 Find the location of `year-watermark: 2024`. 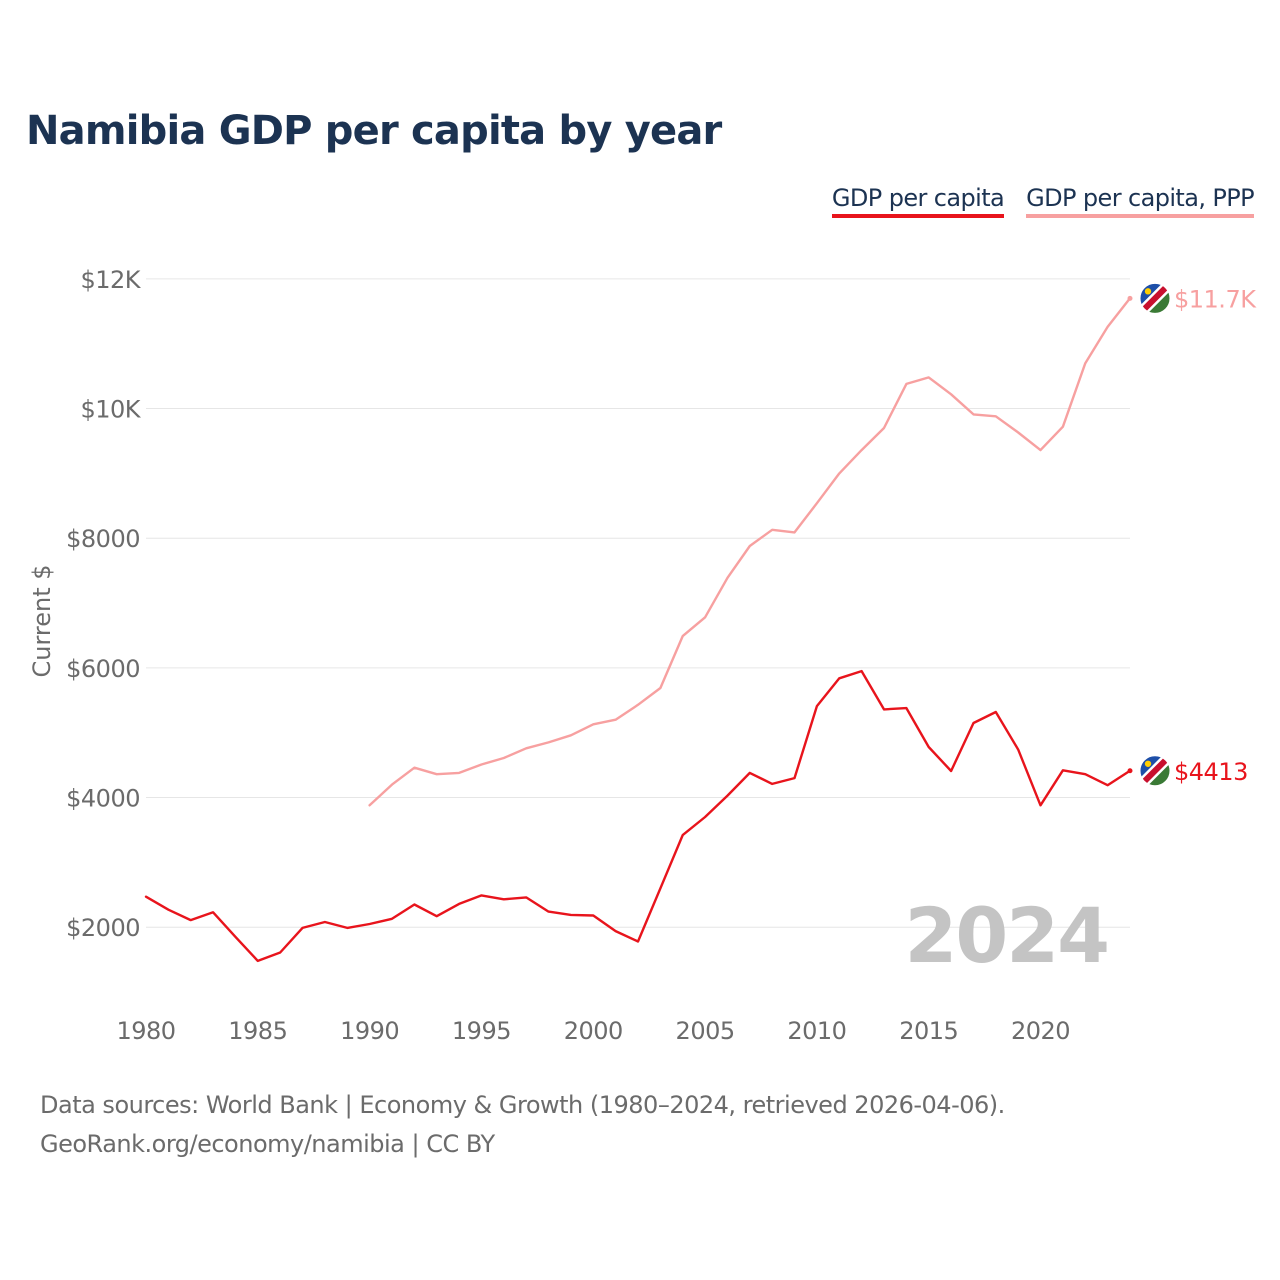

year-watermark: 2024 is located at coordinates (1006, 935).